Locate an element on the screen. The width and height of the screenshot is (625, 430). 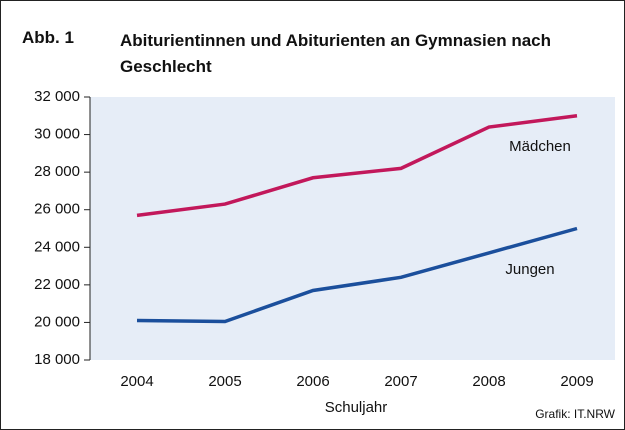
y-tick-label: 30 000 is located at coordinates (57, 134).